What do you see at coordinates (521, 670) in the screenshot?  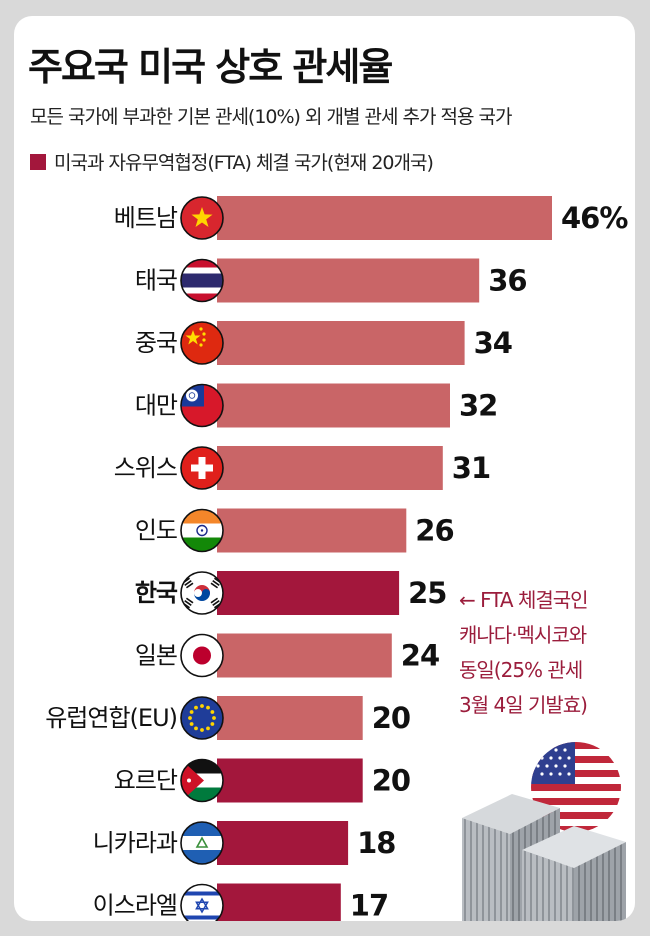 I see `annotation-line-3: 동일(25% 관세` at bounding box center [521, 670].